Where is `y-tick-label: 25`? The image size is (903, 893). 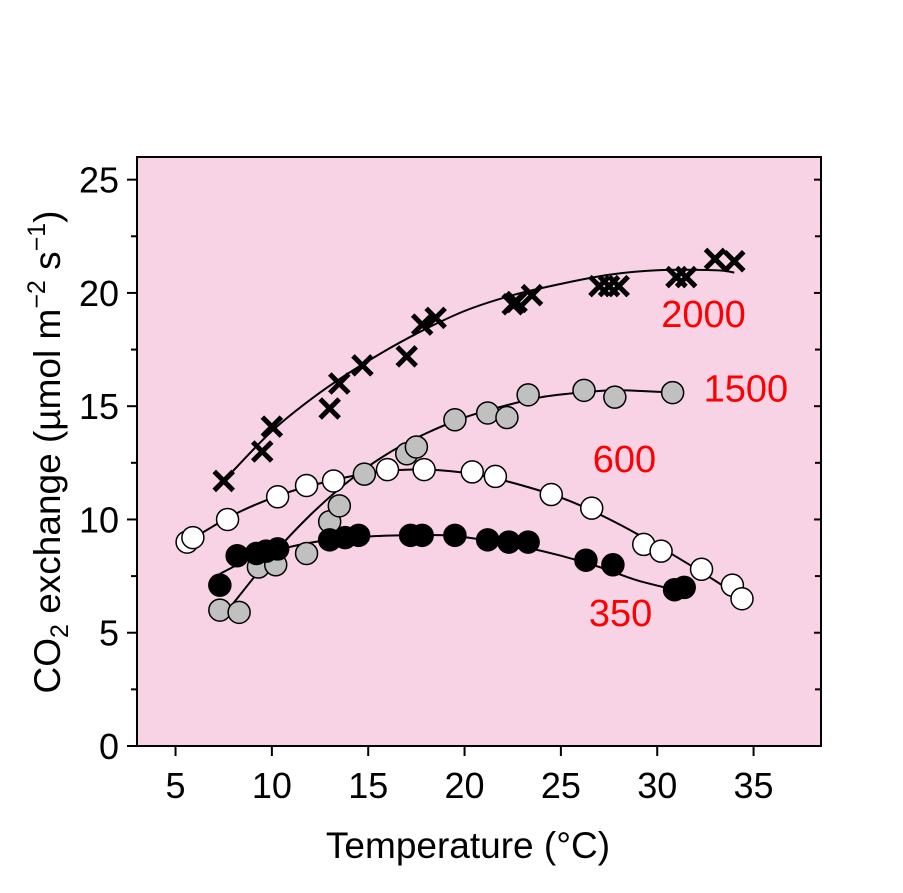
y-tick-label: 25 is located at coordinates (99, 180).